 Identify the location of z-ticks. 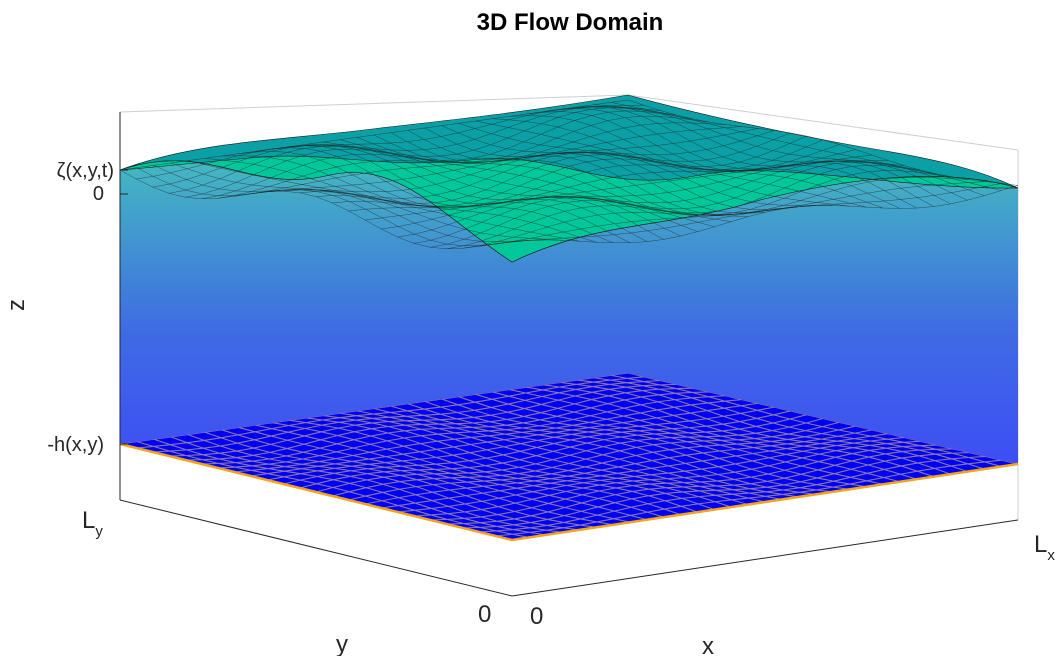
(124, 307).